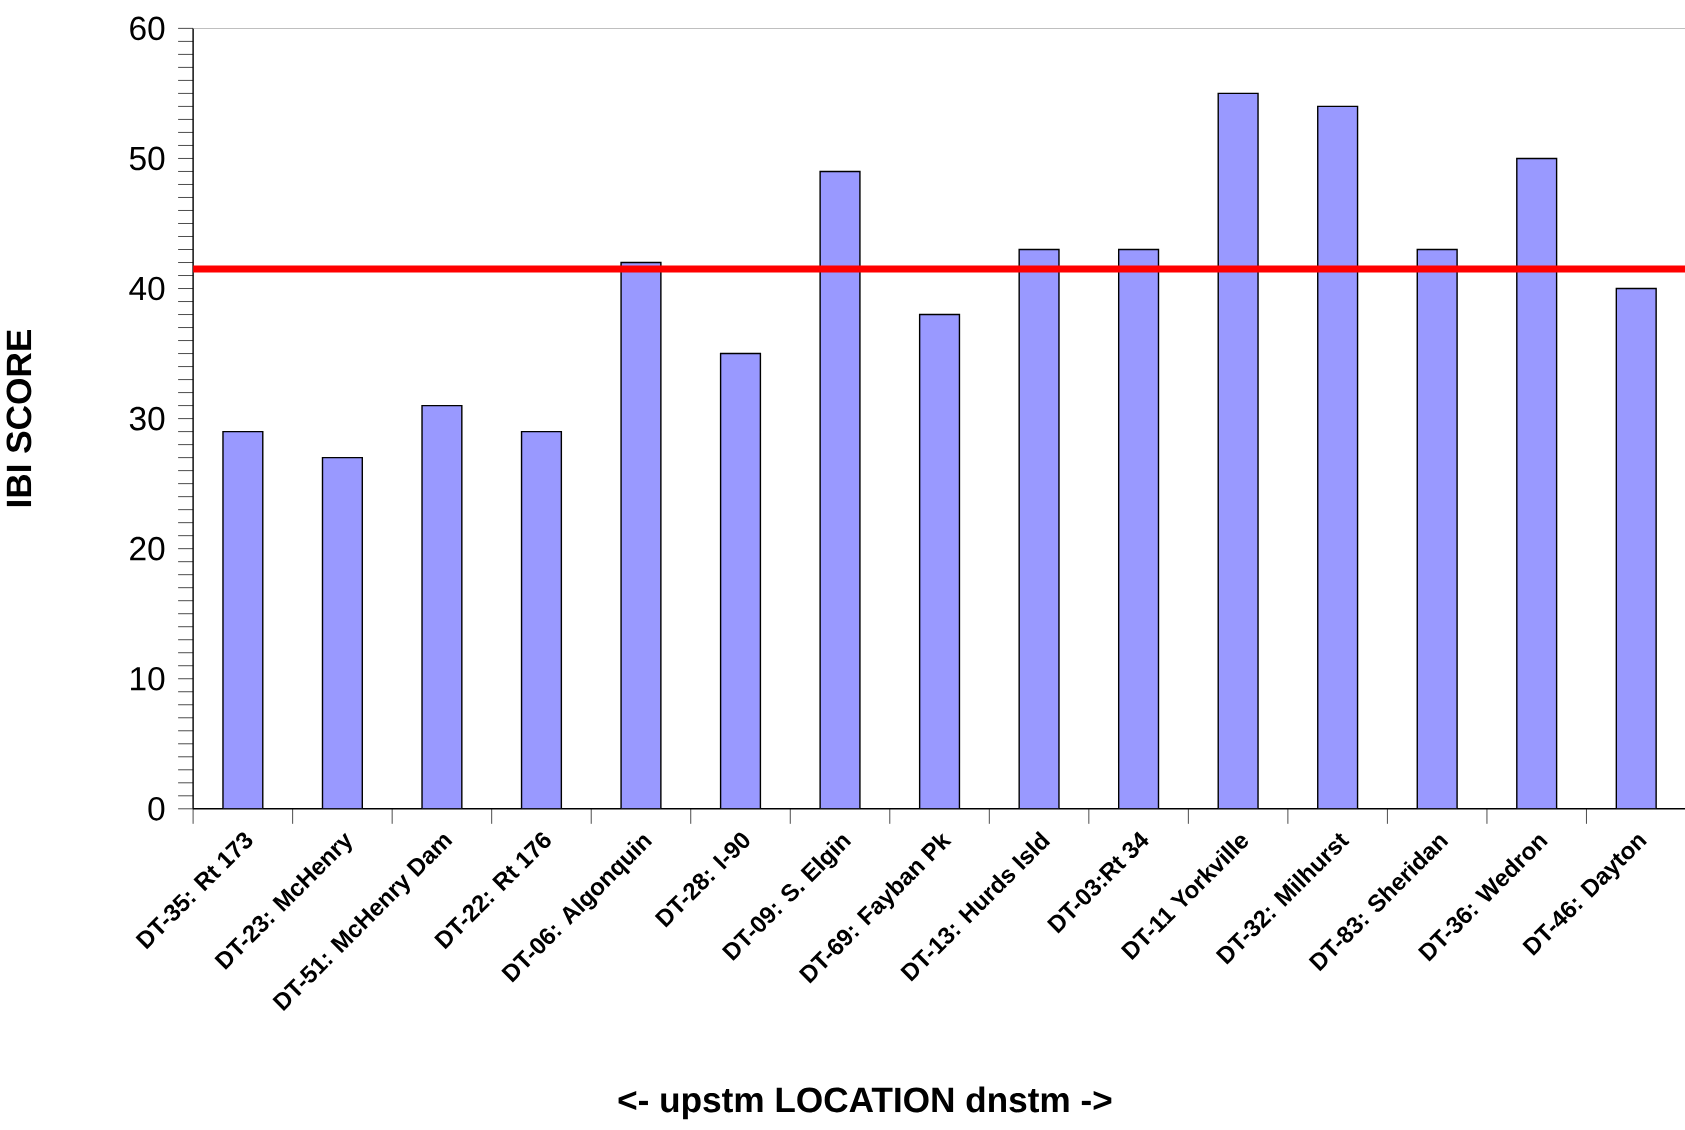 The width and height of the screenshot is (1685, 1130). What do you see at coordinates (147, 28) in the screenshot?
I see `y-tick-label: 60` at bounding box center [147, 28].